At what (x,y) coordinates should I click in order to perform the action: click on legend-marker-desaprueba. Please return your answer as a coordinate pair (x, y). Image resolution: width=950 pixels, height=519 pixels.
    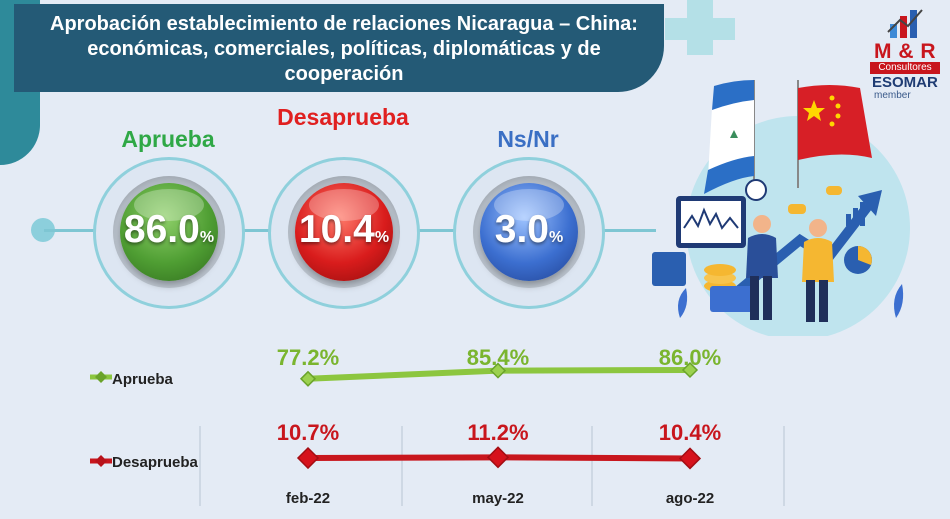
    Looking at the image, I should click on (101, 461).